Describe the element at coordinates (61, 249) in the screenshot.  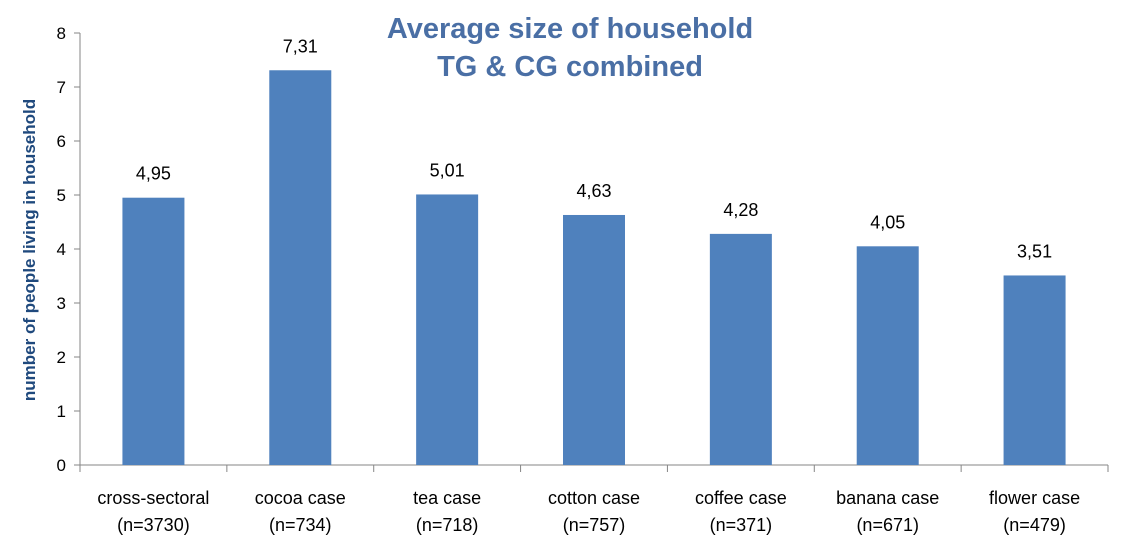
I see `y-tick-label: 4` at that location.